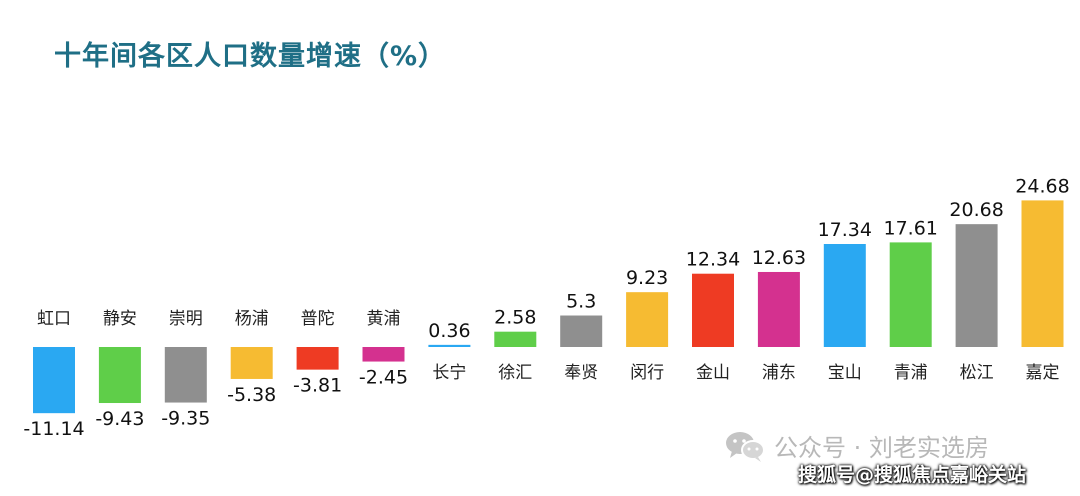  What do you see at coordinates (845, 373) in the screenshot?
I see `category-label: 宝山` at bounding box center [845, 373].